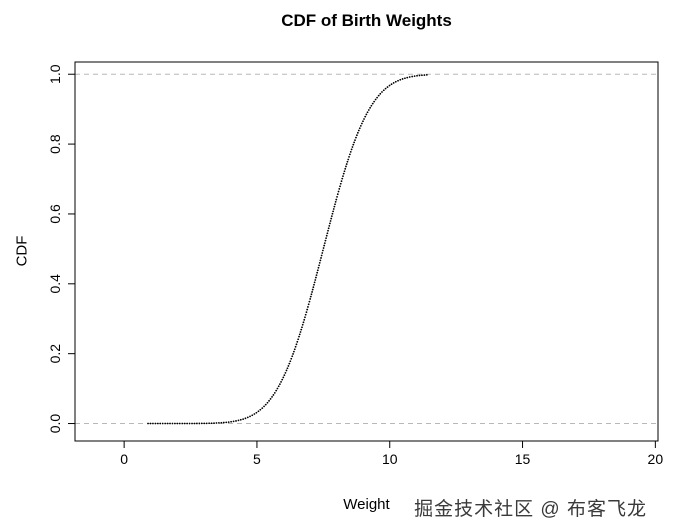 The height and width of the screenshot is (527, 685). I want to click on y-axis-label: CDF, so click(22, 251).